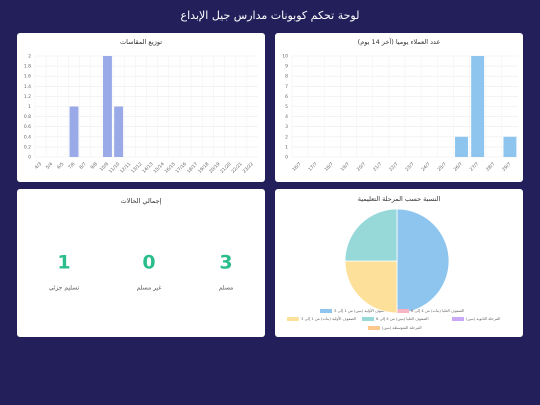 The width and height of the screenshot is (540, 405). What do you see at coordinates (312, 166) in the screenshot?
I see `x-tick-label: 17/7` at bounding box center [312, 166].